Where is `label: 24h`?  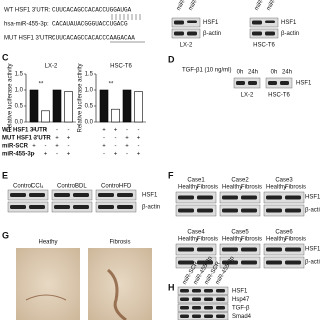 label: 24h is located at coordinates (253, 73).